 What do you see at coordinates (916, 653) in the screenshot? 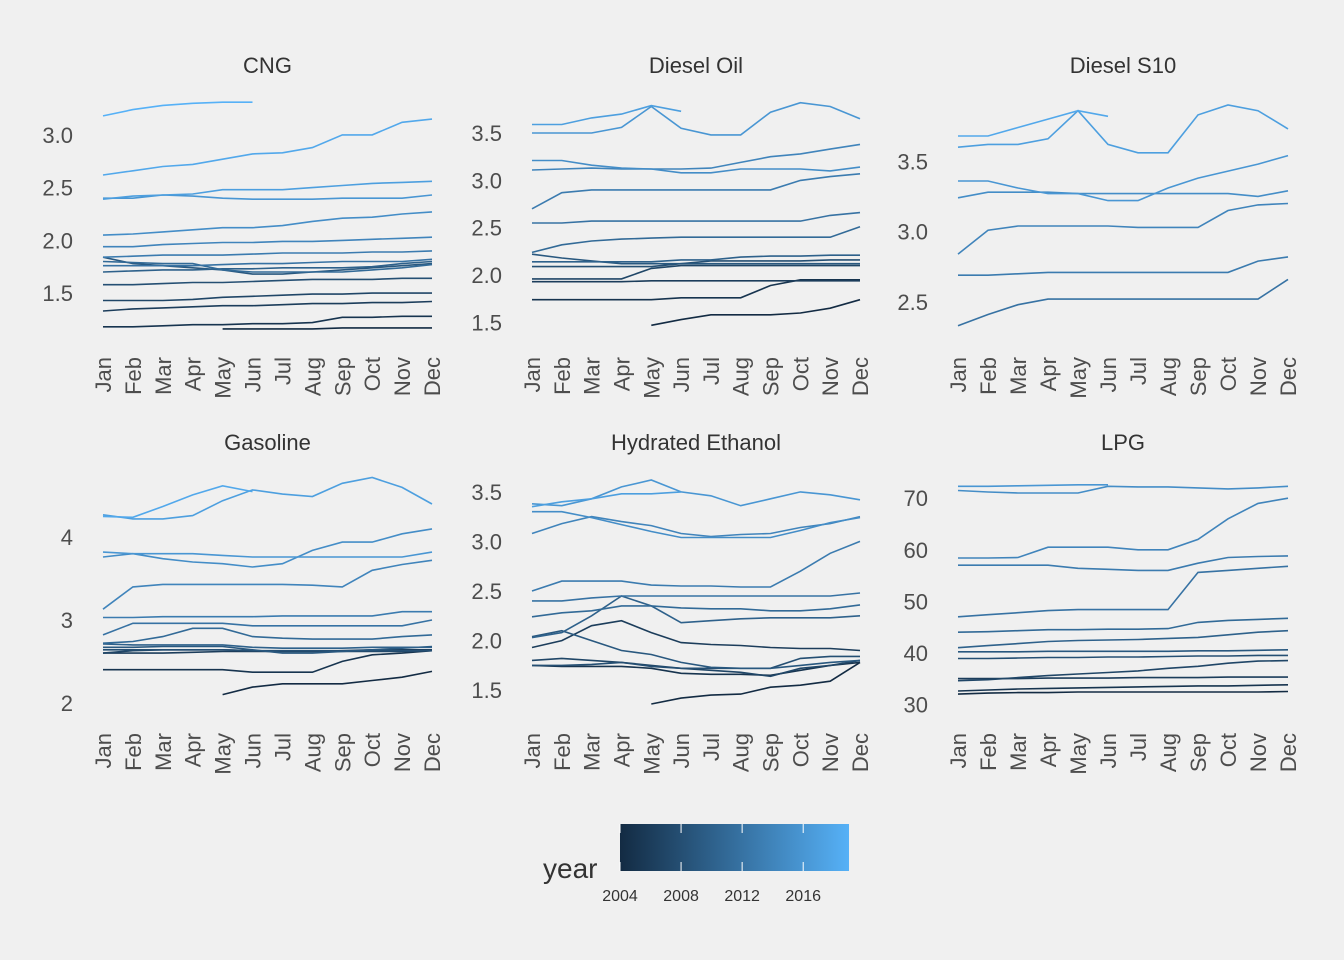
I see `y-tick-label: 40` at bounding box center [916, 653].